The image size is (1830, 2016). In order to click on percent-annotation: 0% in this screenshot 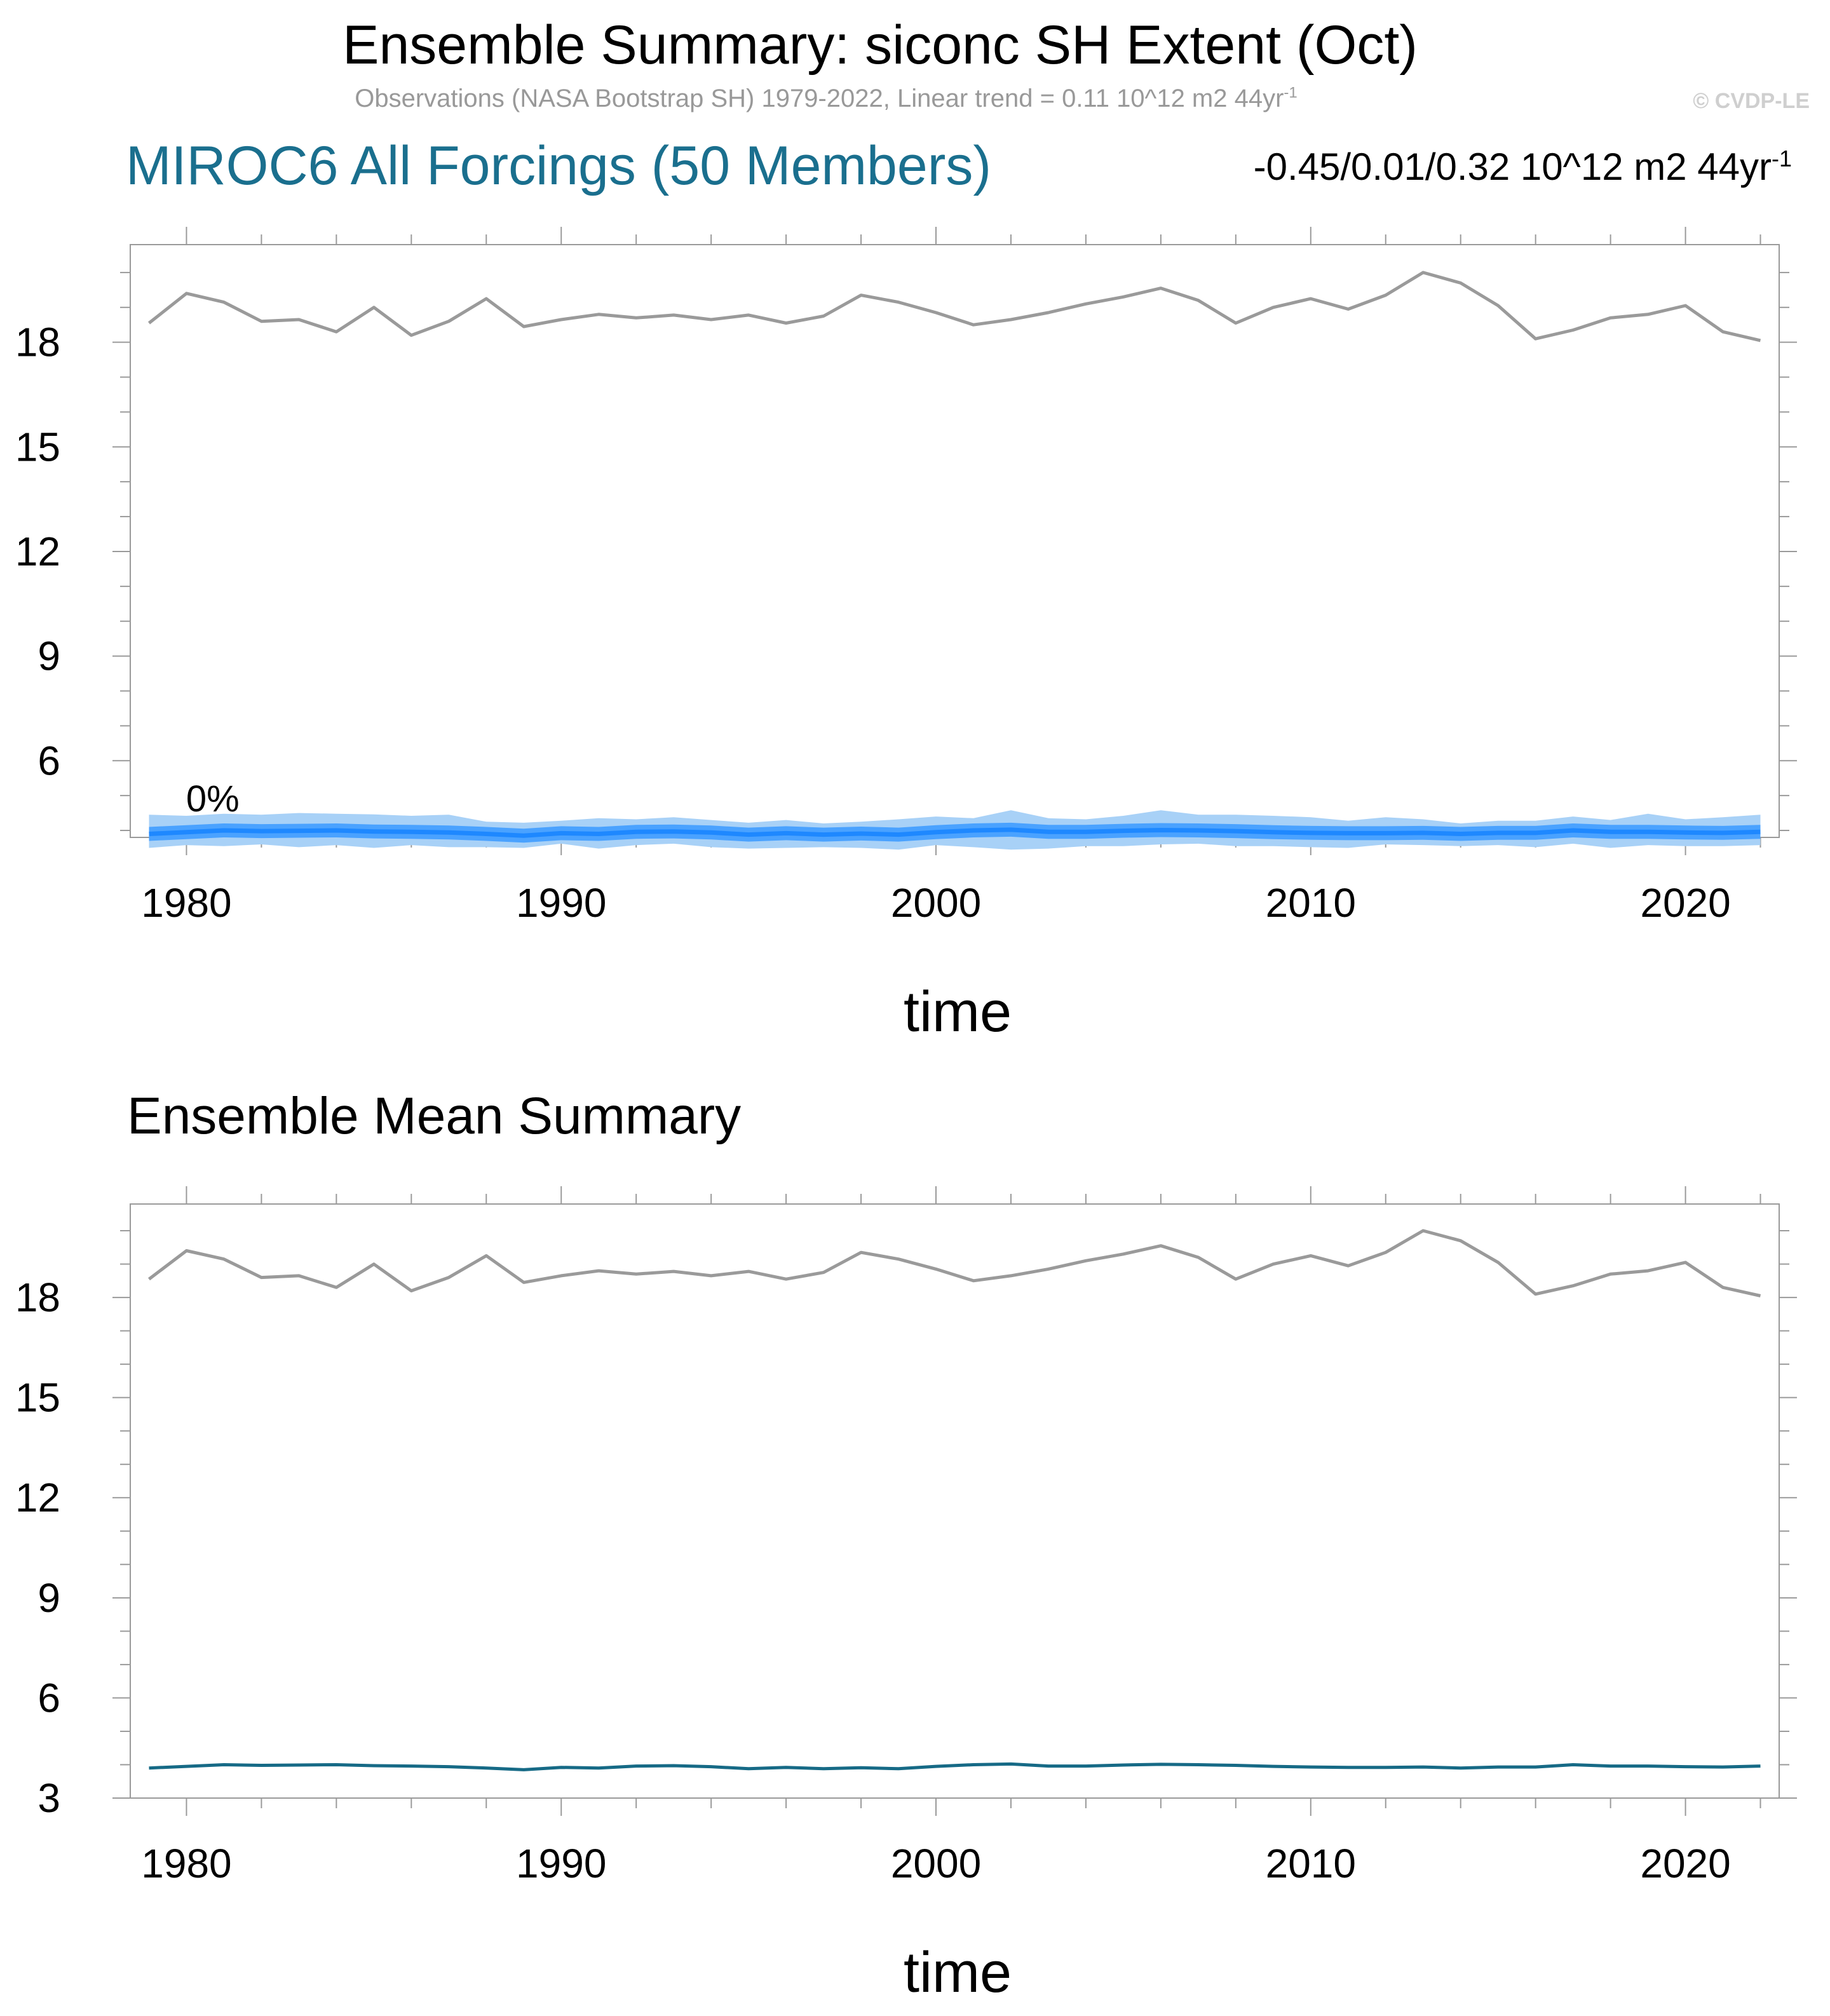, I will do `click(213, 799)`.